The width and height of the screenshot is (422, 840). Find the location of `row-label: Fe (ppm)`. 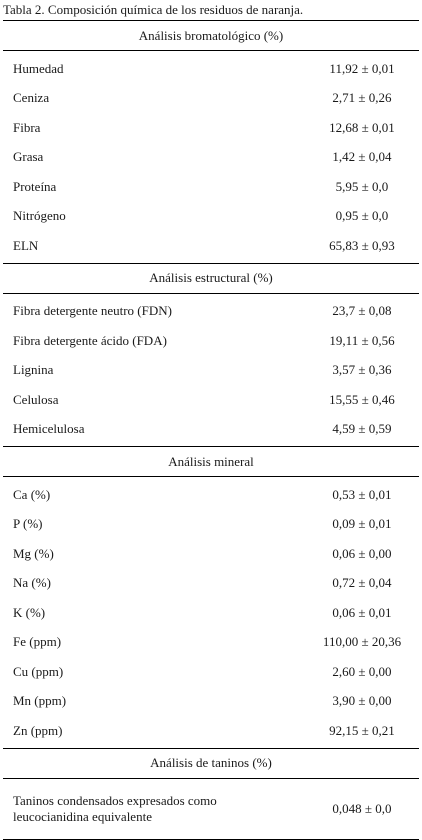

row-label: Fe (ppm) is located at coordinates (37, 642).